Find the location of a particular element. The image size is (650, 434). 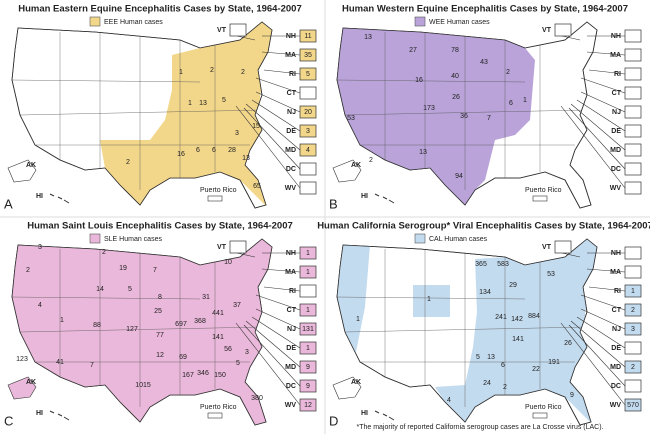

state-value: 3 is located at coordinates (40, 247).